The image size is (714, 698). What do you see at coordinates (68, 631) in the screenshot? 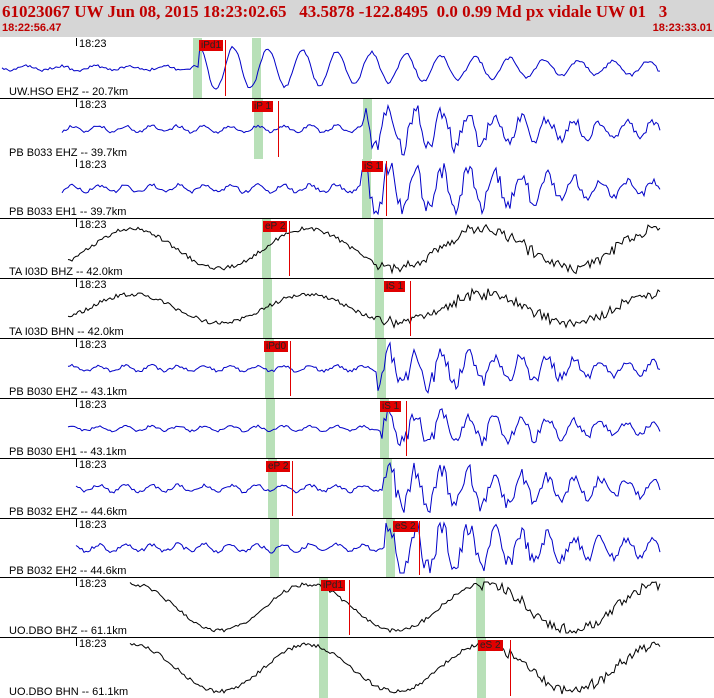
I see `station-label: UO.DBO BHZ -- 61.1km` at bounding box center [68, 631].